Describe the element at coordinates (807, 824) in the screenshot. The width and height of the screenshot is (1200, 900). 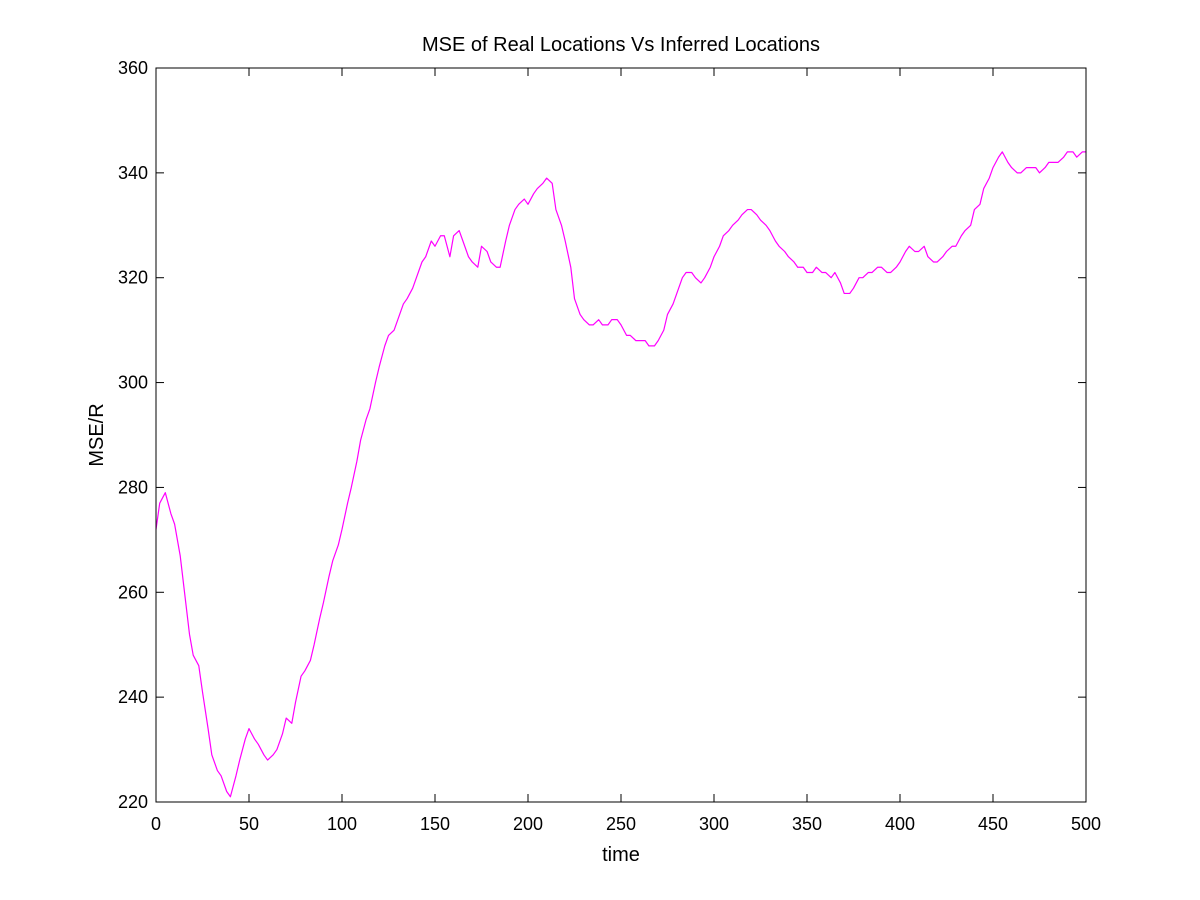
I see `x-tick-label: 350` at that location.